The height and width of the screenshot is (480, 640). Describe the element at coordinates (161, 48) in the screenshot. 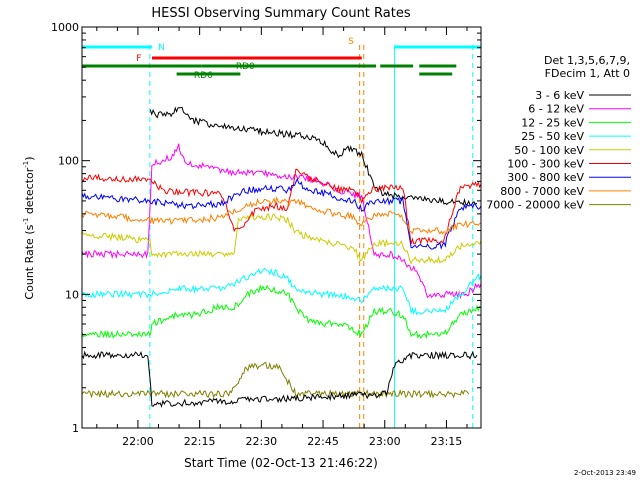

I see `flag-label-n: N` at that location.